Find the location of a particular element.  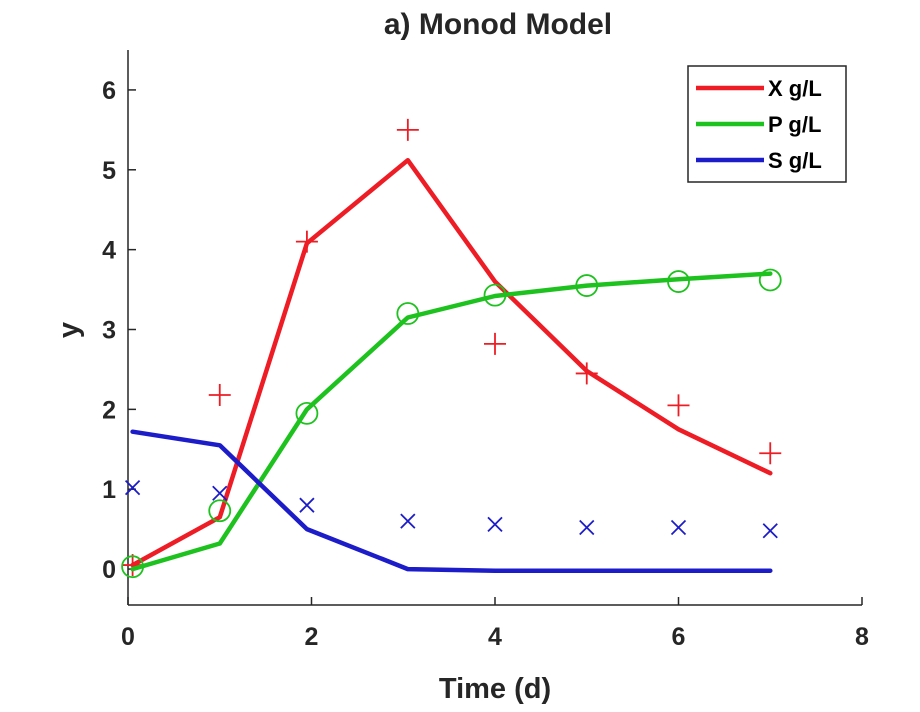

legend: X g/L P g/L S g/L is located at coordinates (767, 124).